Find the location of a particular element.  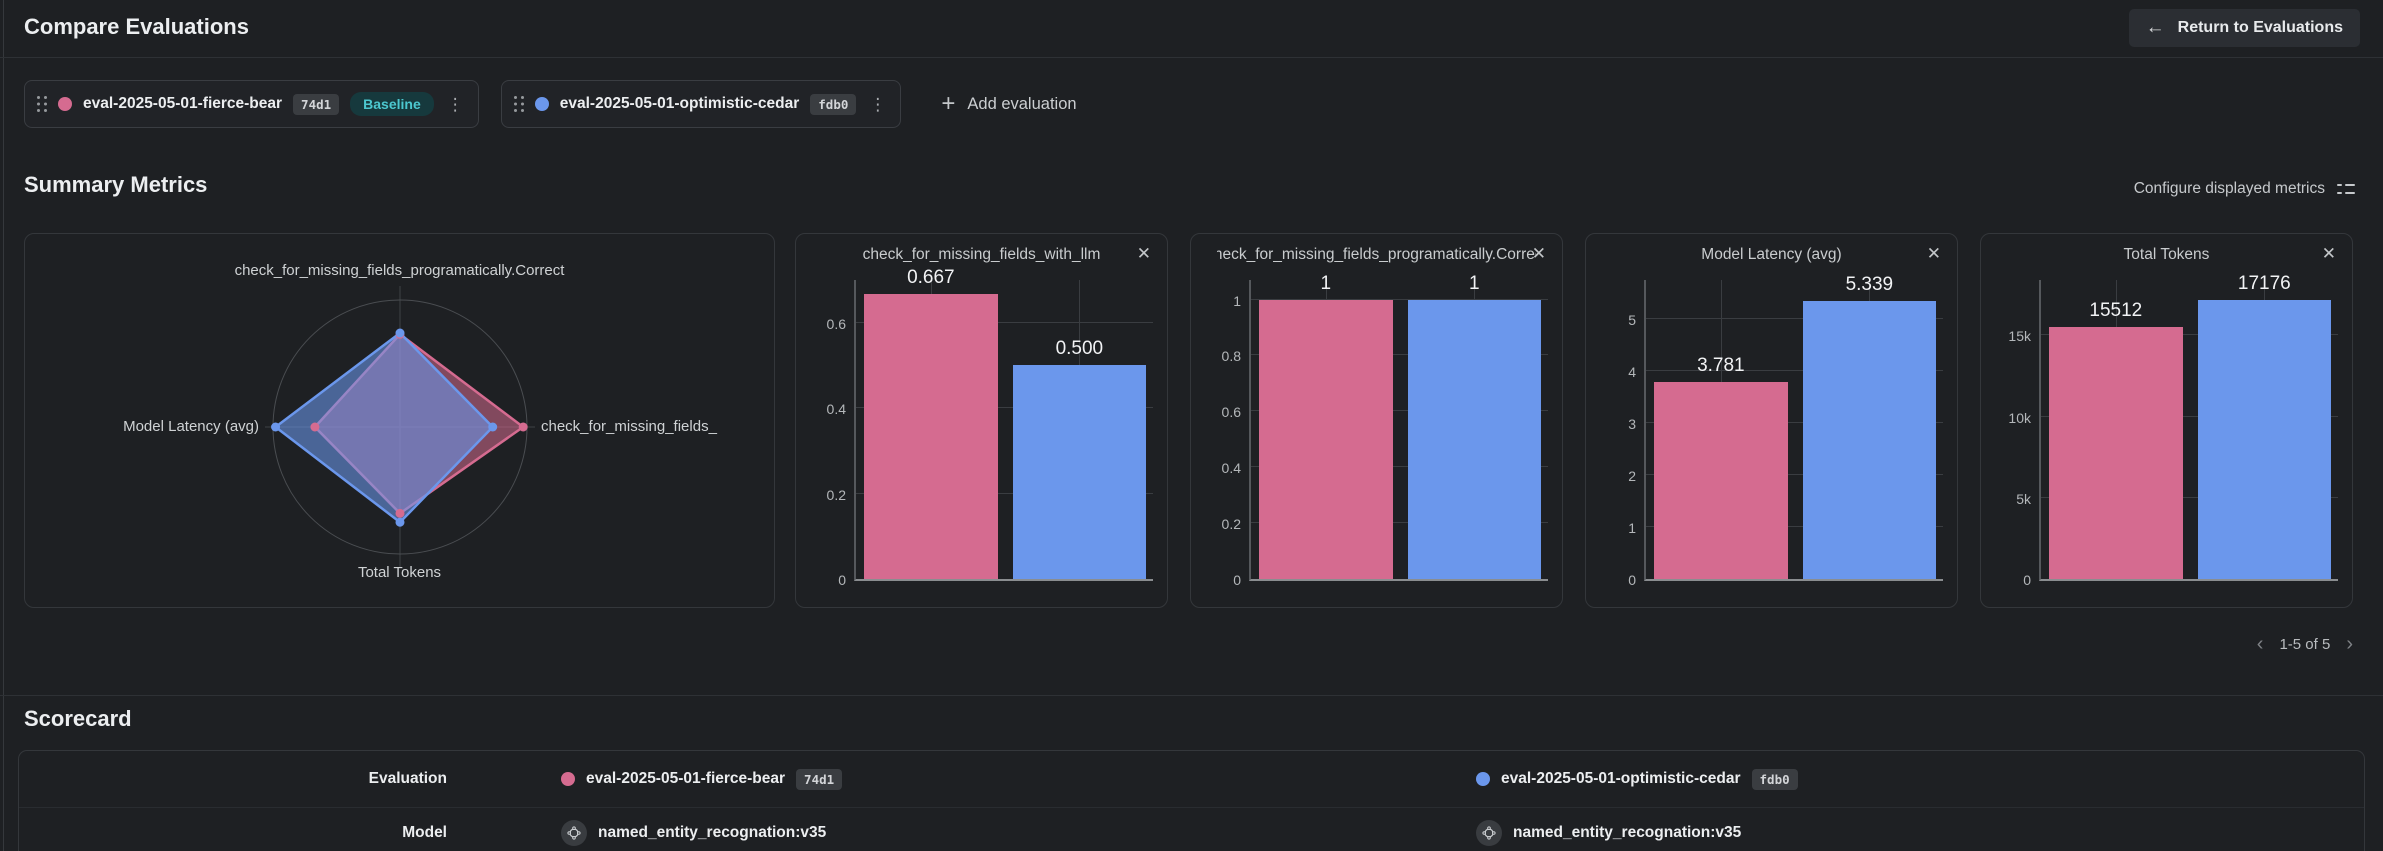

metric-card-total-tokens: Total Tokens ✕ 0 5k 10k 15k 15512 17176 is located at coordinates (2166, 420).